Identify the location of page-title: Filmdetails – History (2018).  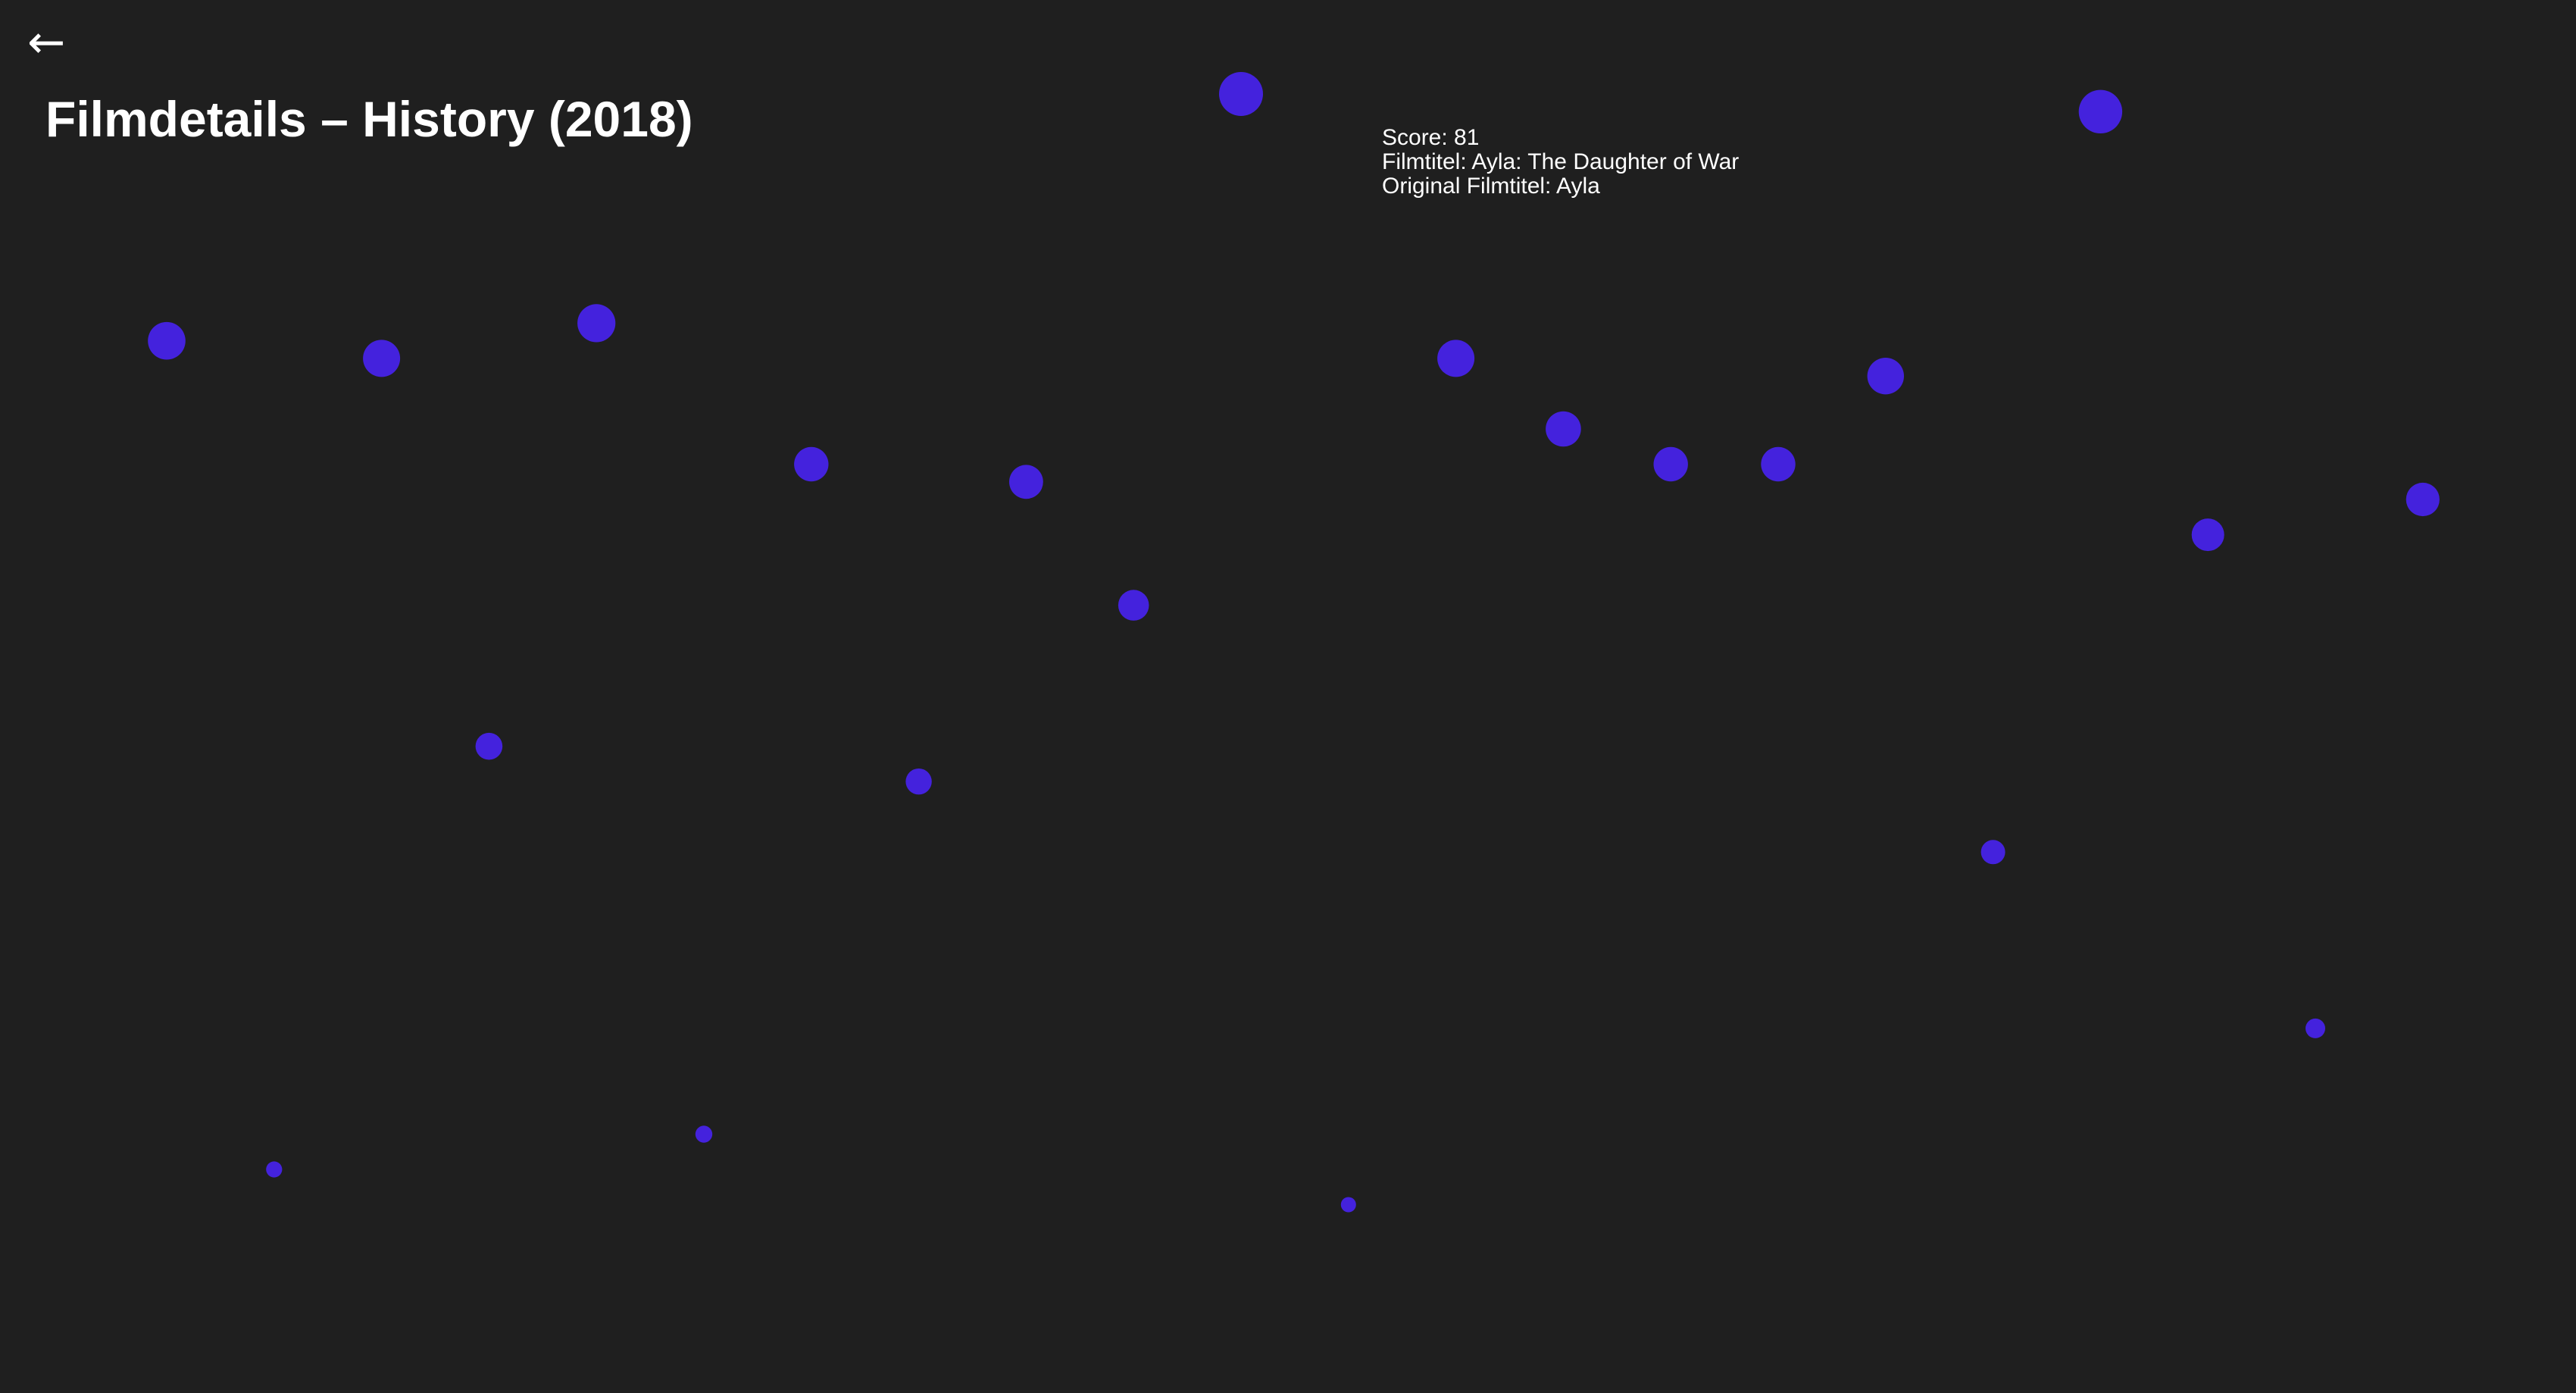
(369, 119).